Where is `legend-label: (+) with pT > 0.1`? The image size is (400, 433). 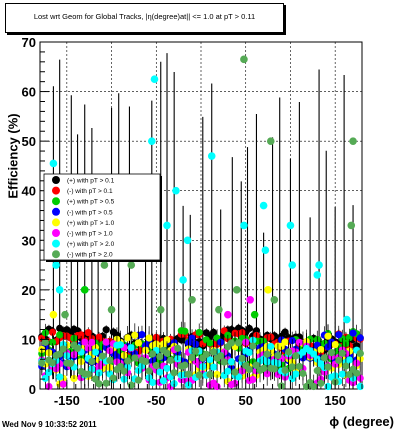 legend-label: (+) with pT > 0.1 is located at coordinates (91, 181).